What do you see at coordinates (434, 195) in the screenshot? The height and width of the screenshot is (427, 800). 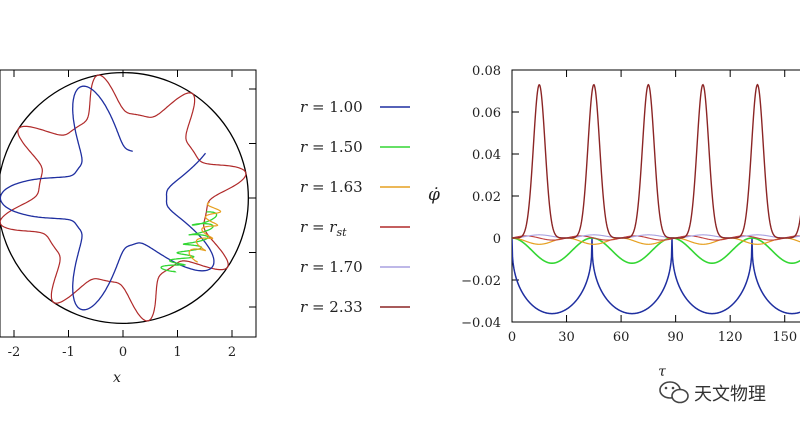 I see `right-y-label: φ̇` at bounding box center [434, 195].